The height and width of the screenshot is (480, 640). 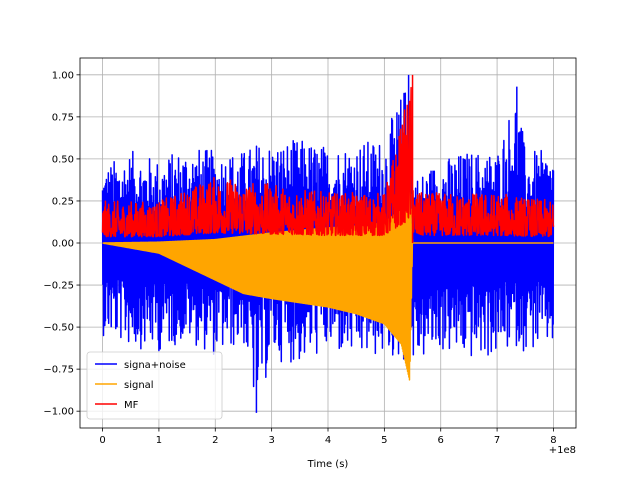 What do you see at coordinates (63, 117) in the screenshot?
I see `y-tick-label: 0.75` at bounding box center [63, 117].